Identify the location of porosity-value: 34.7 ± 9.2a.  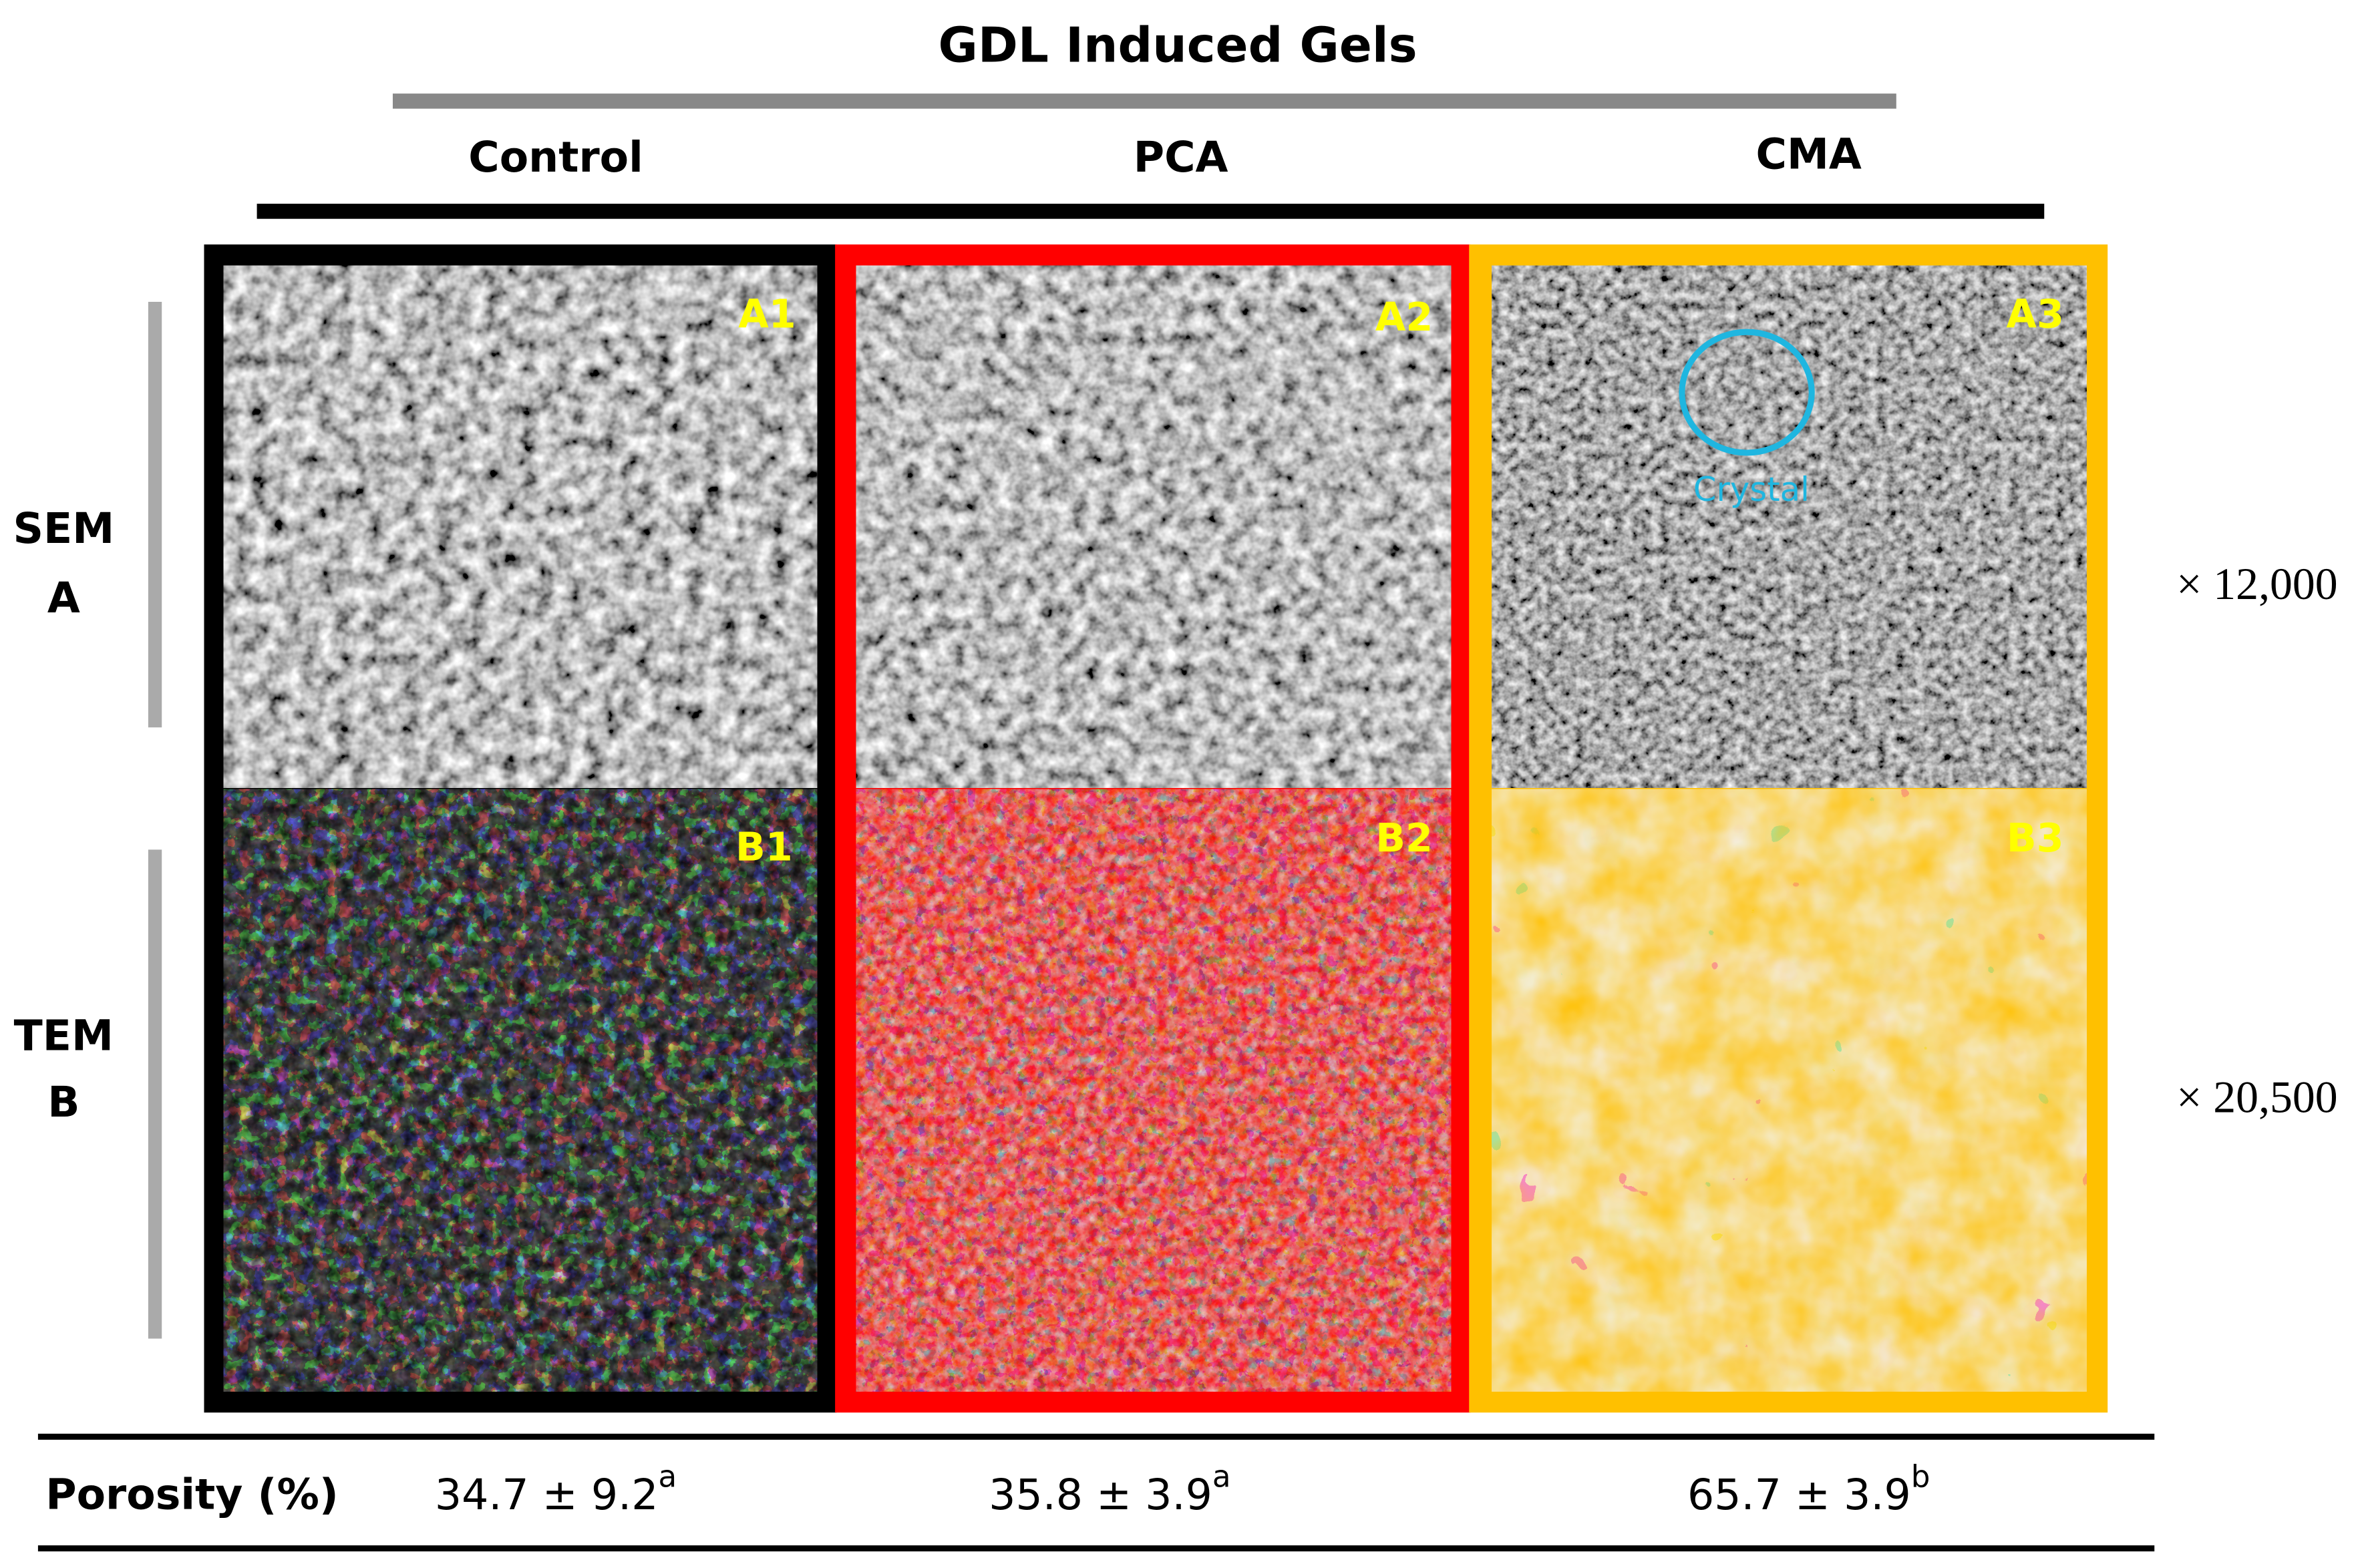
(556, 1489).